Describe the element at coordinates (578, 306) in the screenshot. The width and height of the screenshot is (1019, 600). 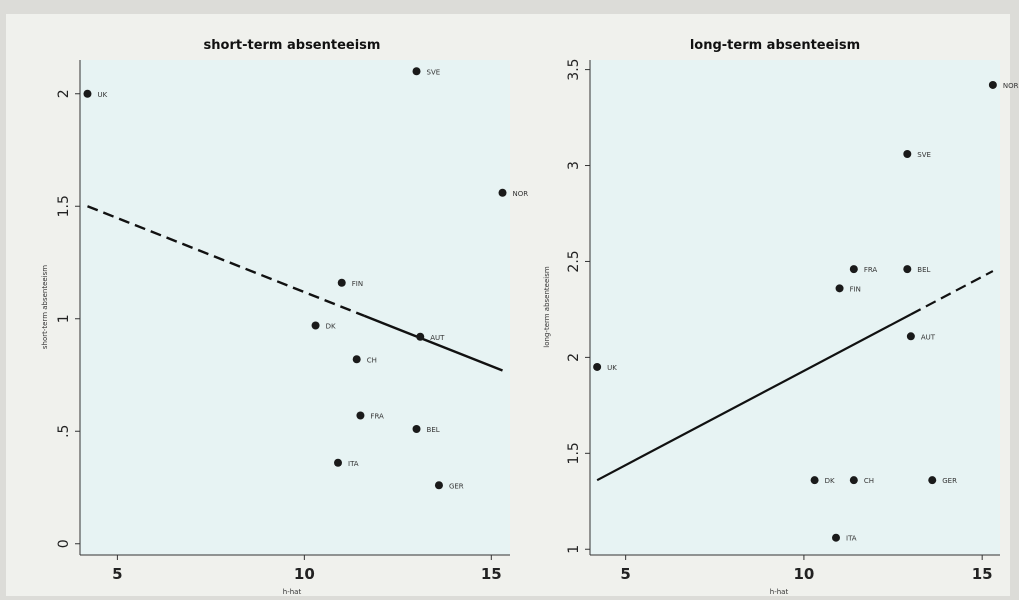
I see `y-axis: 1 1.5 2 2.5 3 3.5` at that location.